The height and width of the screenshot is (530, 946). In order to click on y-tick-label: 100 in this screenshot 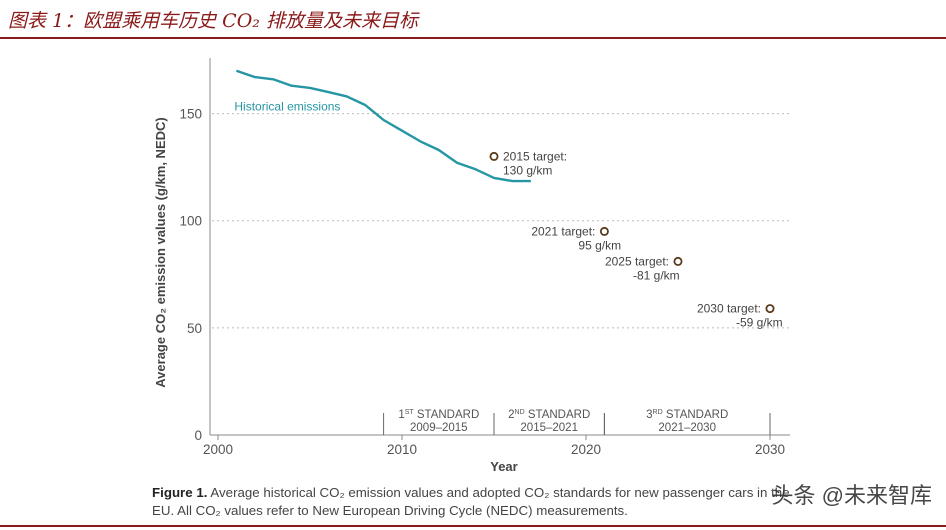, I will do `click(190, 221)`.